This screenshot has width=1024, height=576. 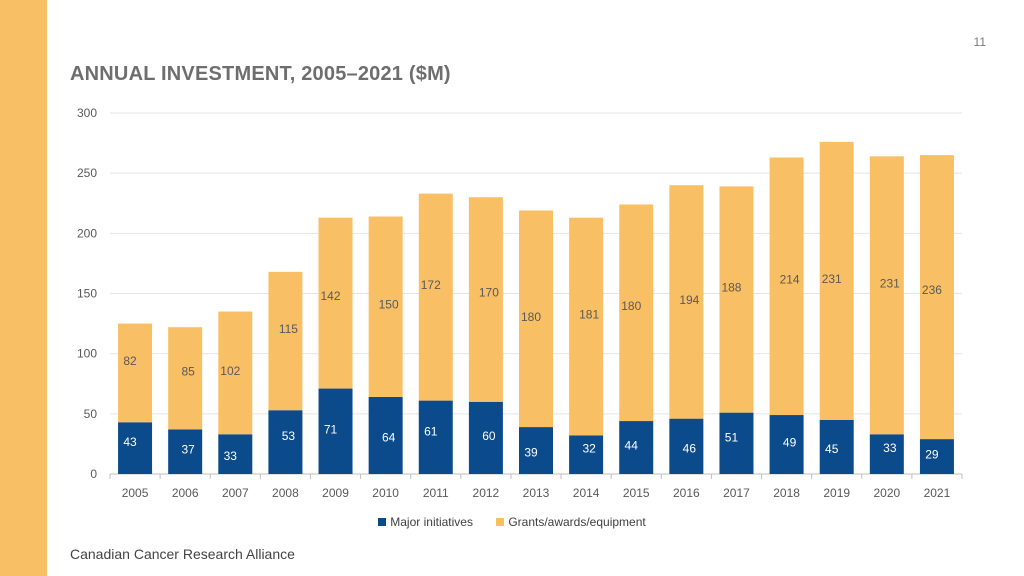 I want to click on y-tick-label: 50, so click(x=91, y=414).